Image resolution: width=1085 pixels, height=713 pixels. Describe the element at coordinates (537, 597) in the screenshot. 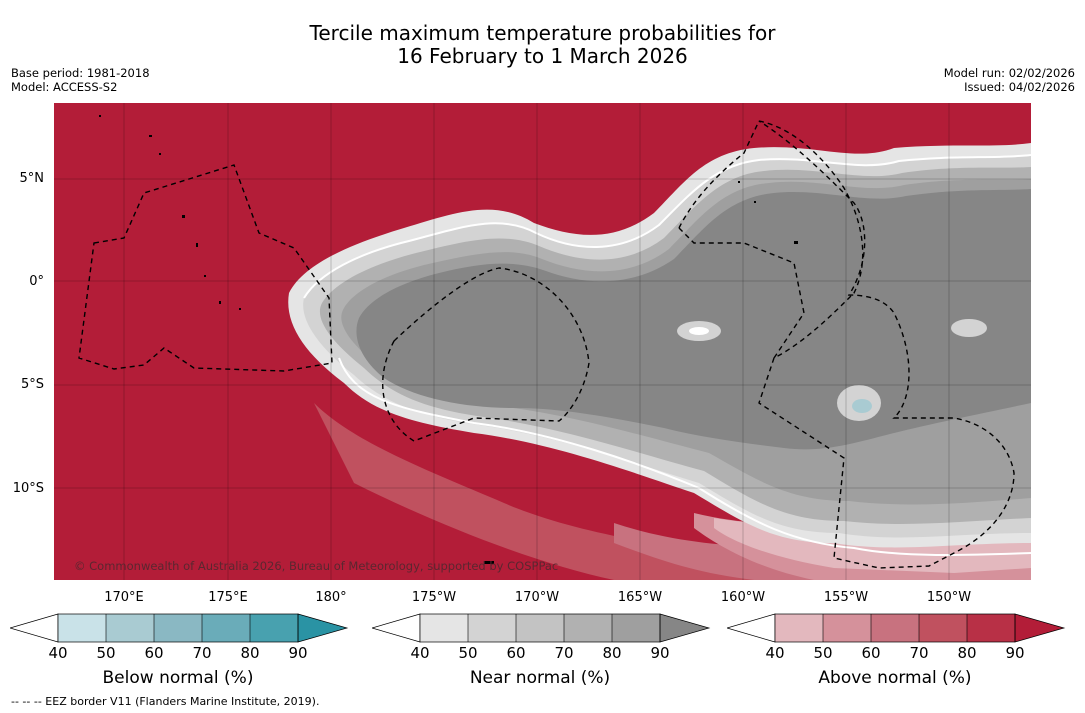

I see `lon-label-170w: 170°W` at that location.